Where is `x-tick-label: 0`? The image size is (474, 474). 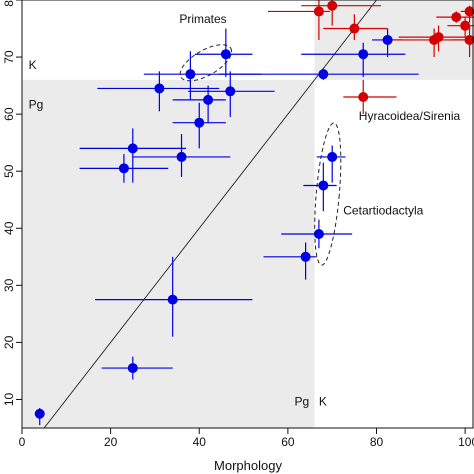 x-tick-label: 0 is located at coordinates (22, 442).